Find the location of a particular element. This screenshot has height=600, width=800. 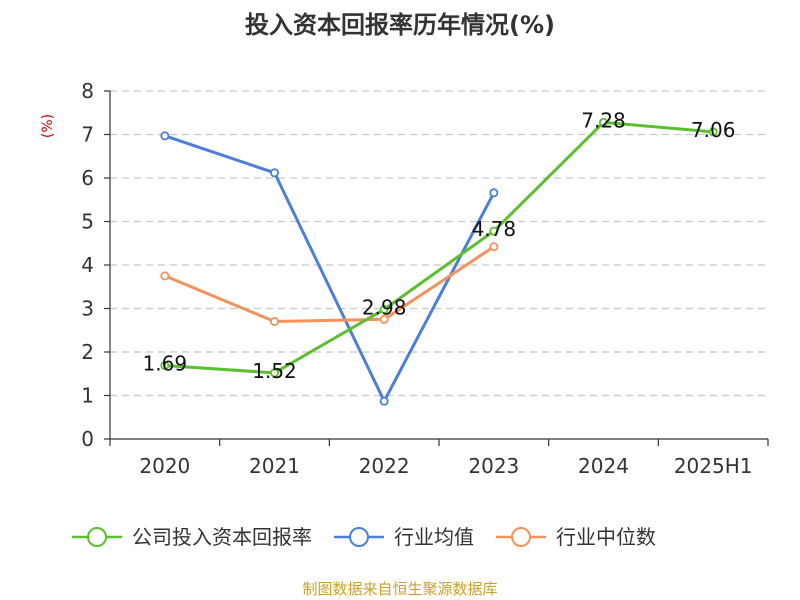

legend-item-2: 行业中位数 is located at coordinates (576, 537).